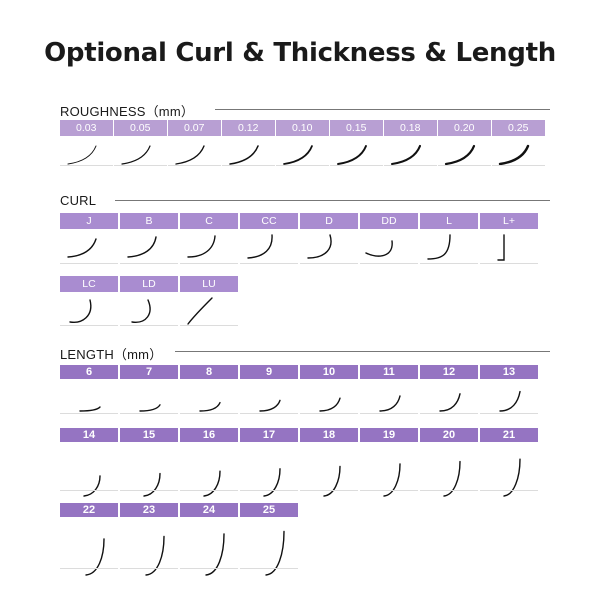  What do you see at coordinates (89, 221) in the screenshot?
I see `curl-item-label: J` at bounding box center [89, 221].